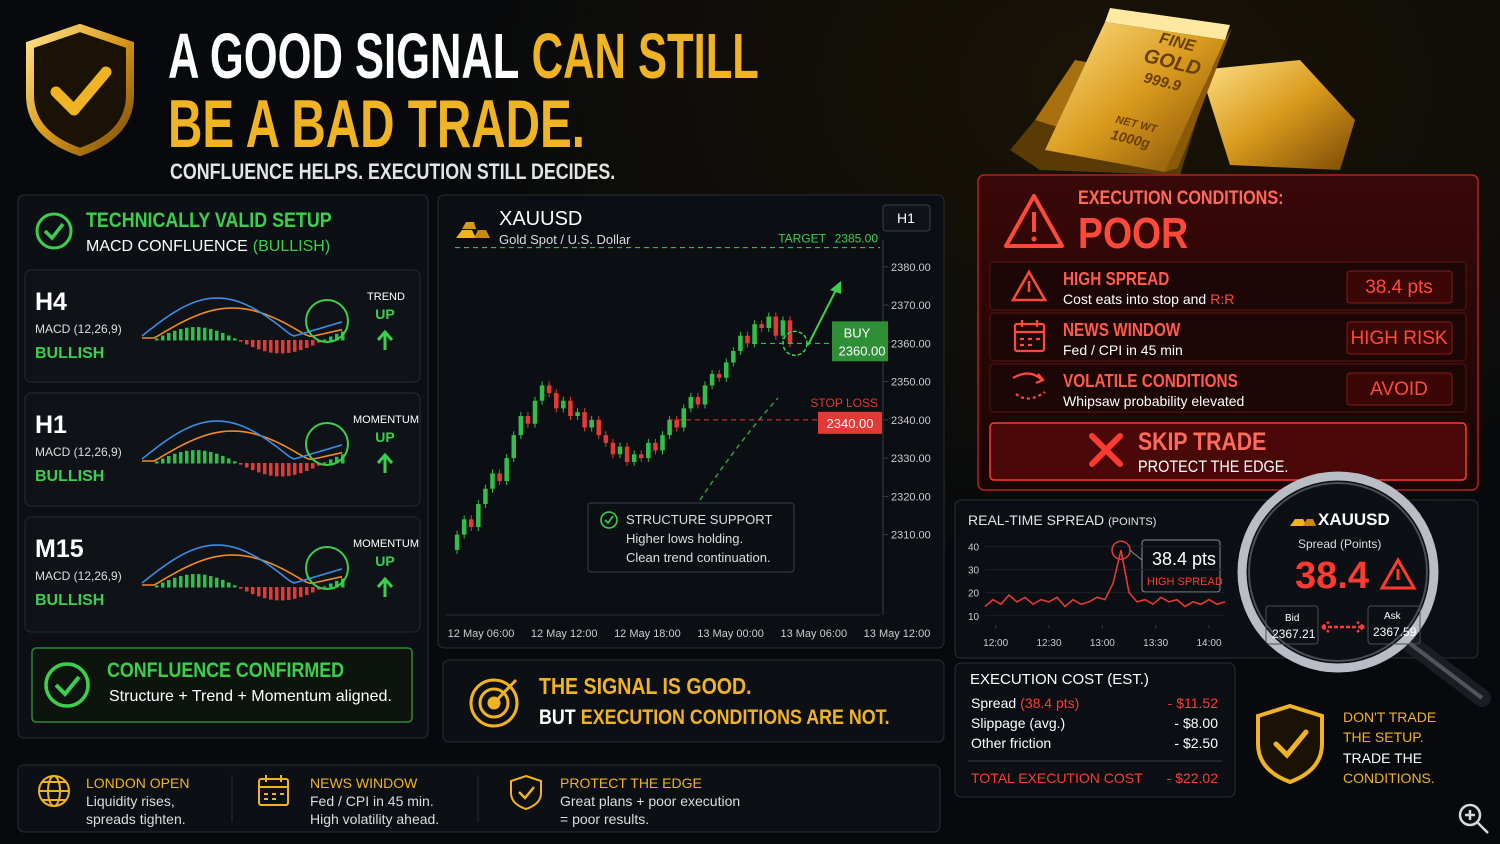  Describe the element at coordinates (911, 459) in the screenshot. I see `y-tick-label: 2330.00` at that location.